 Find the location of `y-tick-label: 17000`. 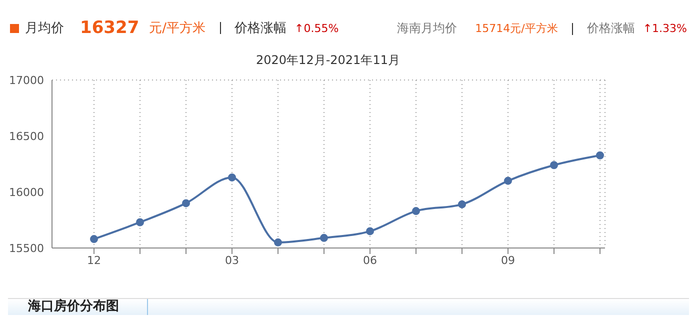

y-tick-label: 17000 is located at coordinates (26, 80).